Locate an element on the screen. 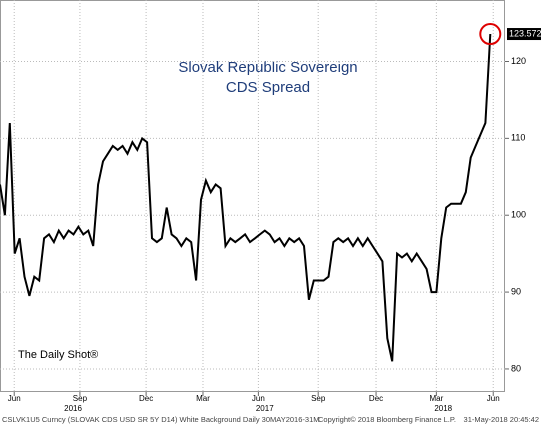 This screenshot has height=426, width=541. year-label: 2018 is located at coordinates (443, 408).